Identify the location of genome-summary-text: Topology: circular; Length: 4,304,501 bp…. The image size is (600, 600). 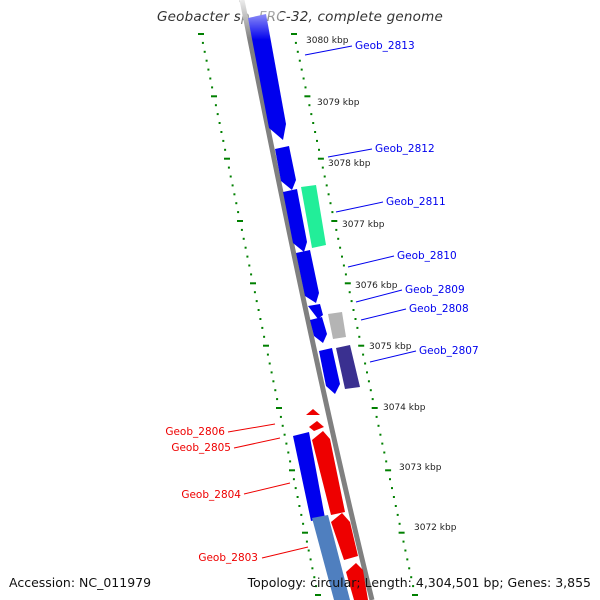
(419, 582).